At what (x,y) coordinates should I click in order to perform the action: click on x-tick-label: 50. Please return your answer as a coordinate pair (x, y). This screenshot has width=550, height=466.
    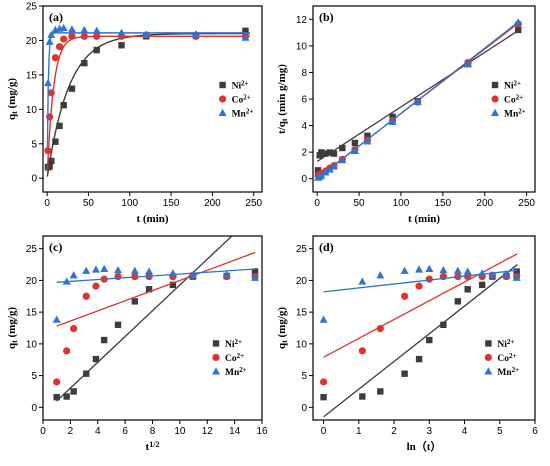
    Looking at the image, I should click on (360, 203).